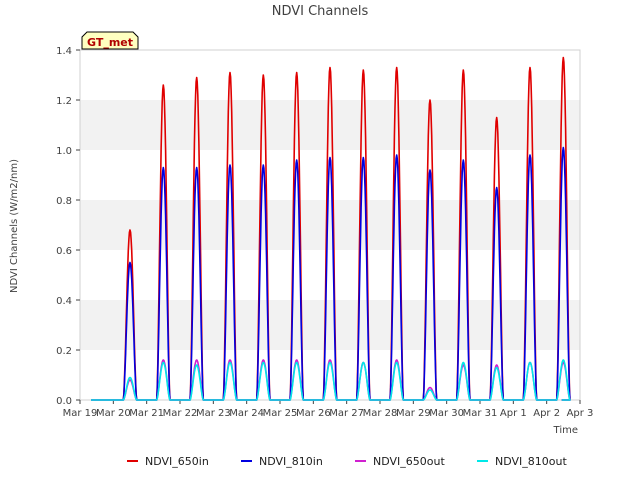 The image size is (640, 480). I want to click on y-axis-label: NDVI Channels (W/m2/nm), so click(14, 226).